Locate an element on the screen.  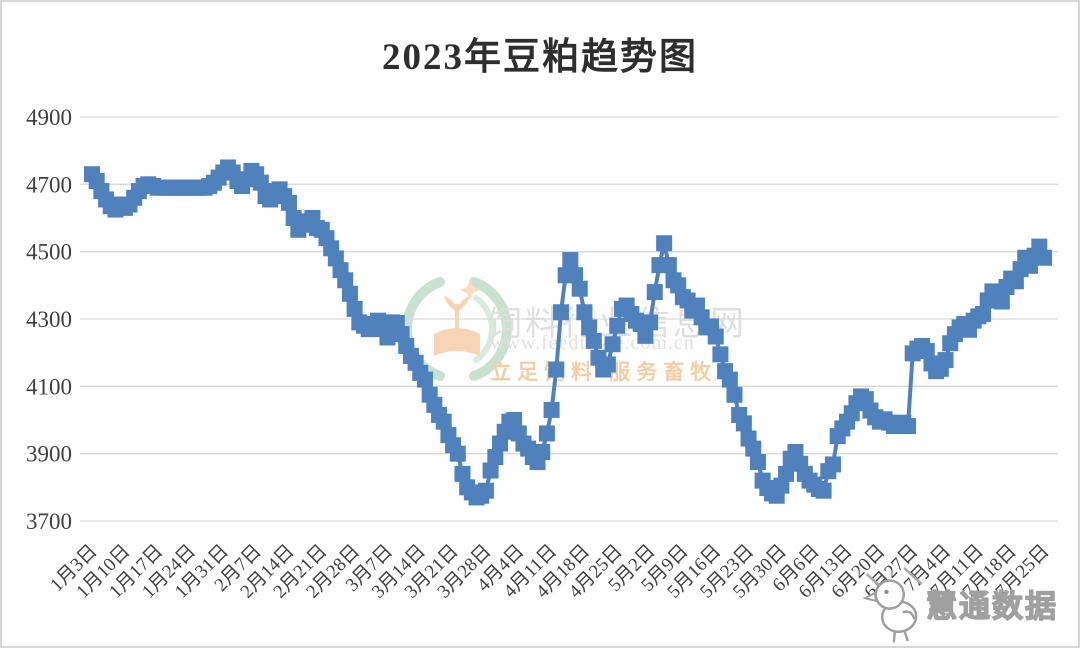
svg-text: 4100 is located at coordinates (49, 386).